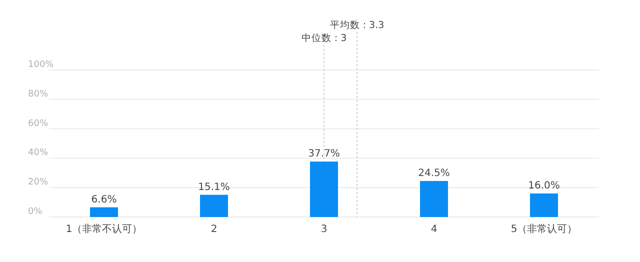  Describe the element at coordinates (104, 200) in the screenshot. I see `data-label: 6.6%` at that location.